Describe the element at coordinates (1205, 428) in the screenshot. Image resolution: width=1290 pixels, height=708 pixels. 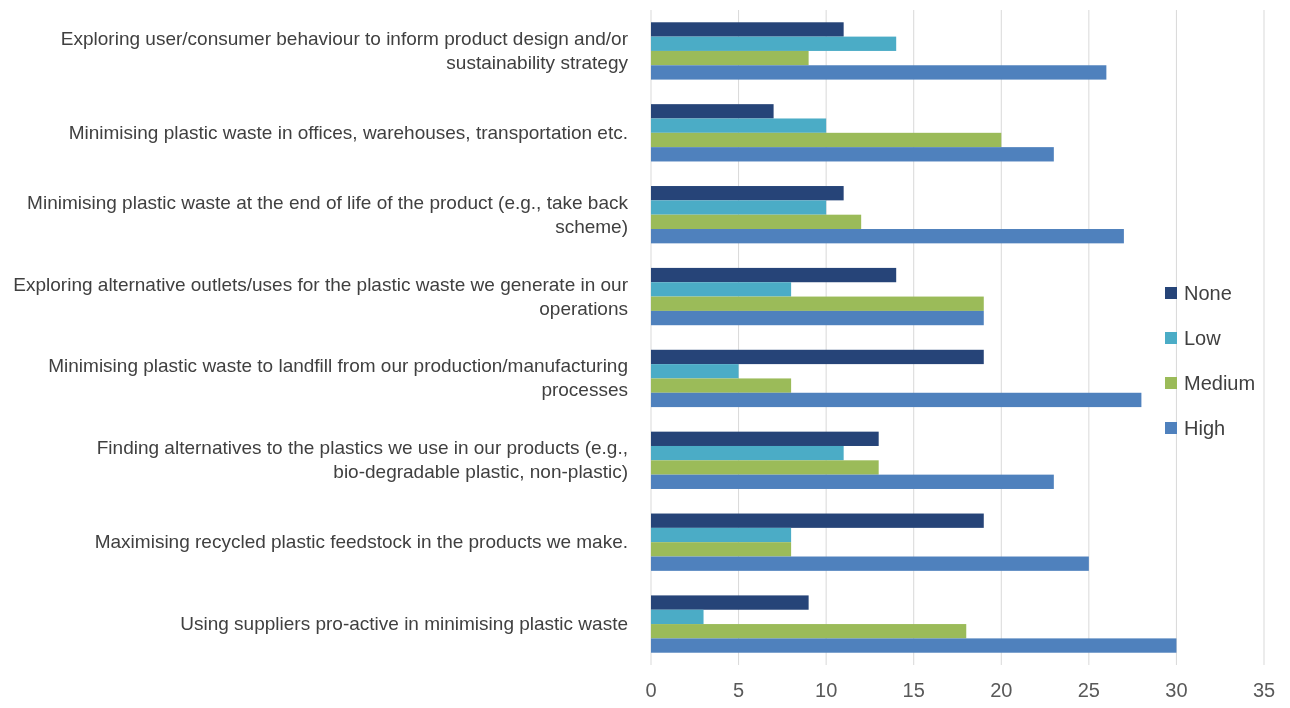
I see `legend-label: High` at that location.